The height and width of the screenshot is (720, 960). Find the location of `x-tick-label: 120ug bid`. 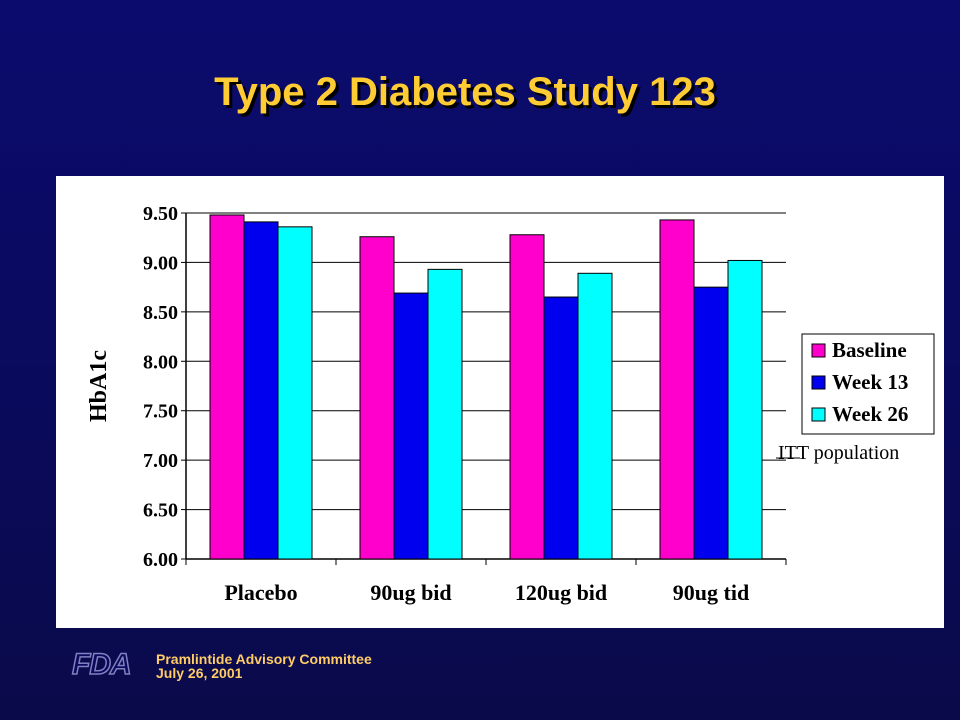

x-tick-label: 120ug bid is located at coordinates (561, 592).